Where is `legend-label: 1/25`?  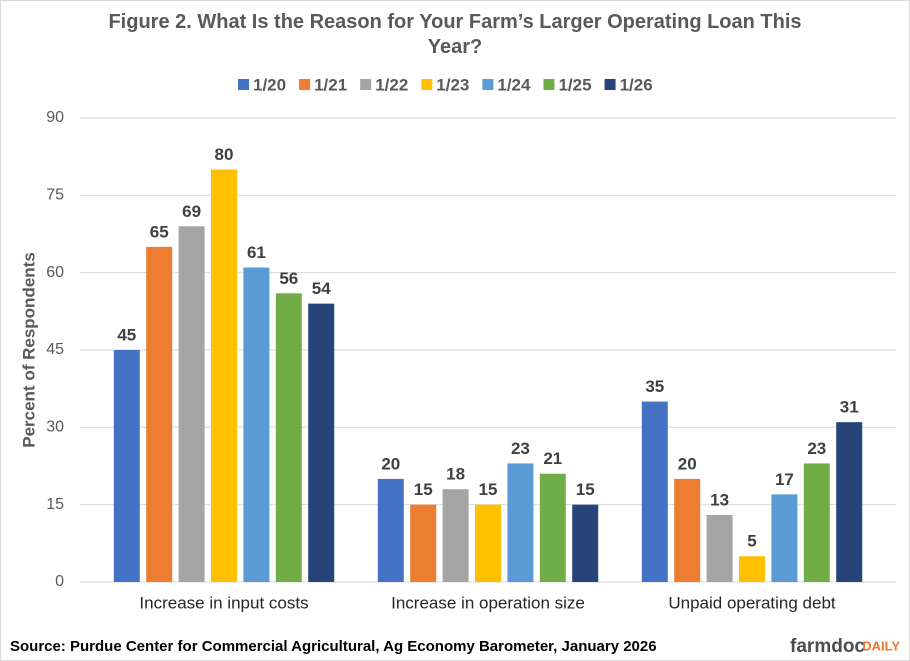 legend-label: 1/25 is located at coordinates (574, 84).